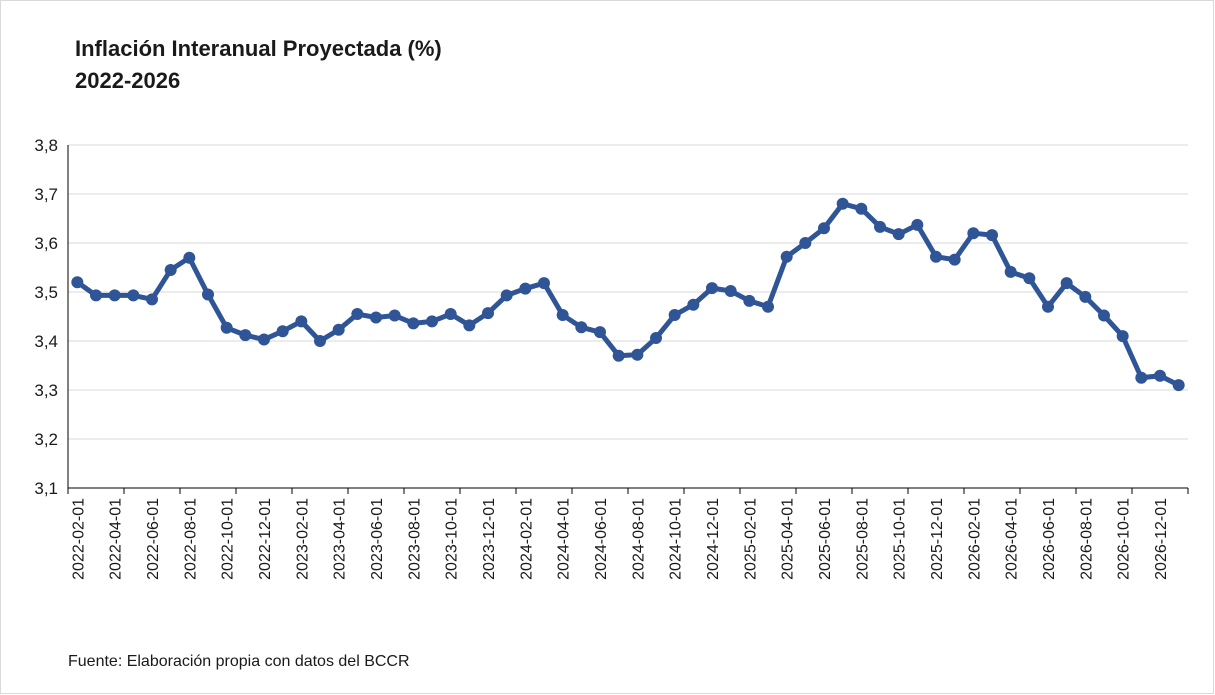 The height and width of the screenshot is (695, 1215). Describe the element at coordinates (46, 390) in the screenshot. I see `y-tick-label: 3,3` at that location.